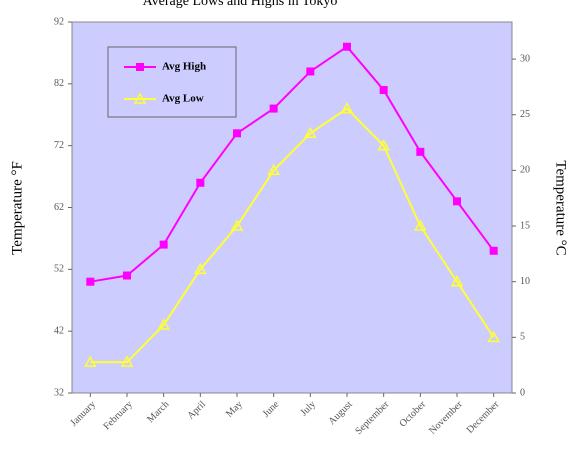  I want to click on y-axis-title: Temperature °F, so click(17, 208).